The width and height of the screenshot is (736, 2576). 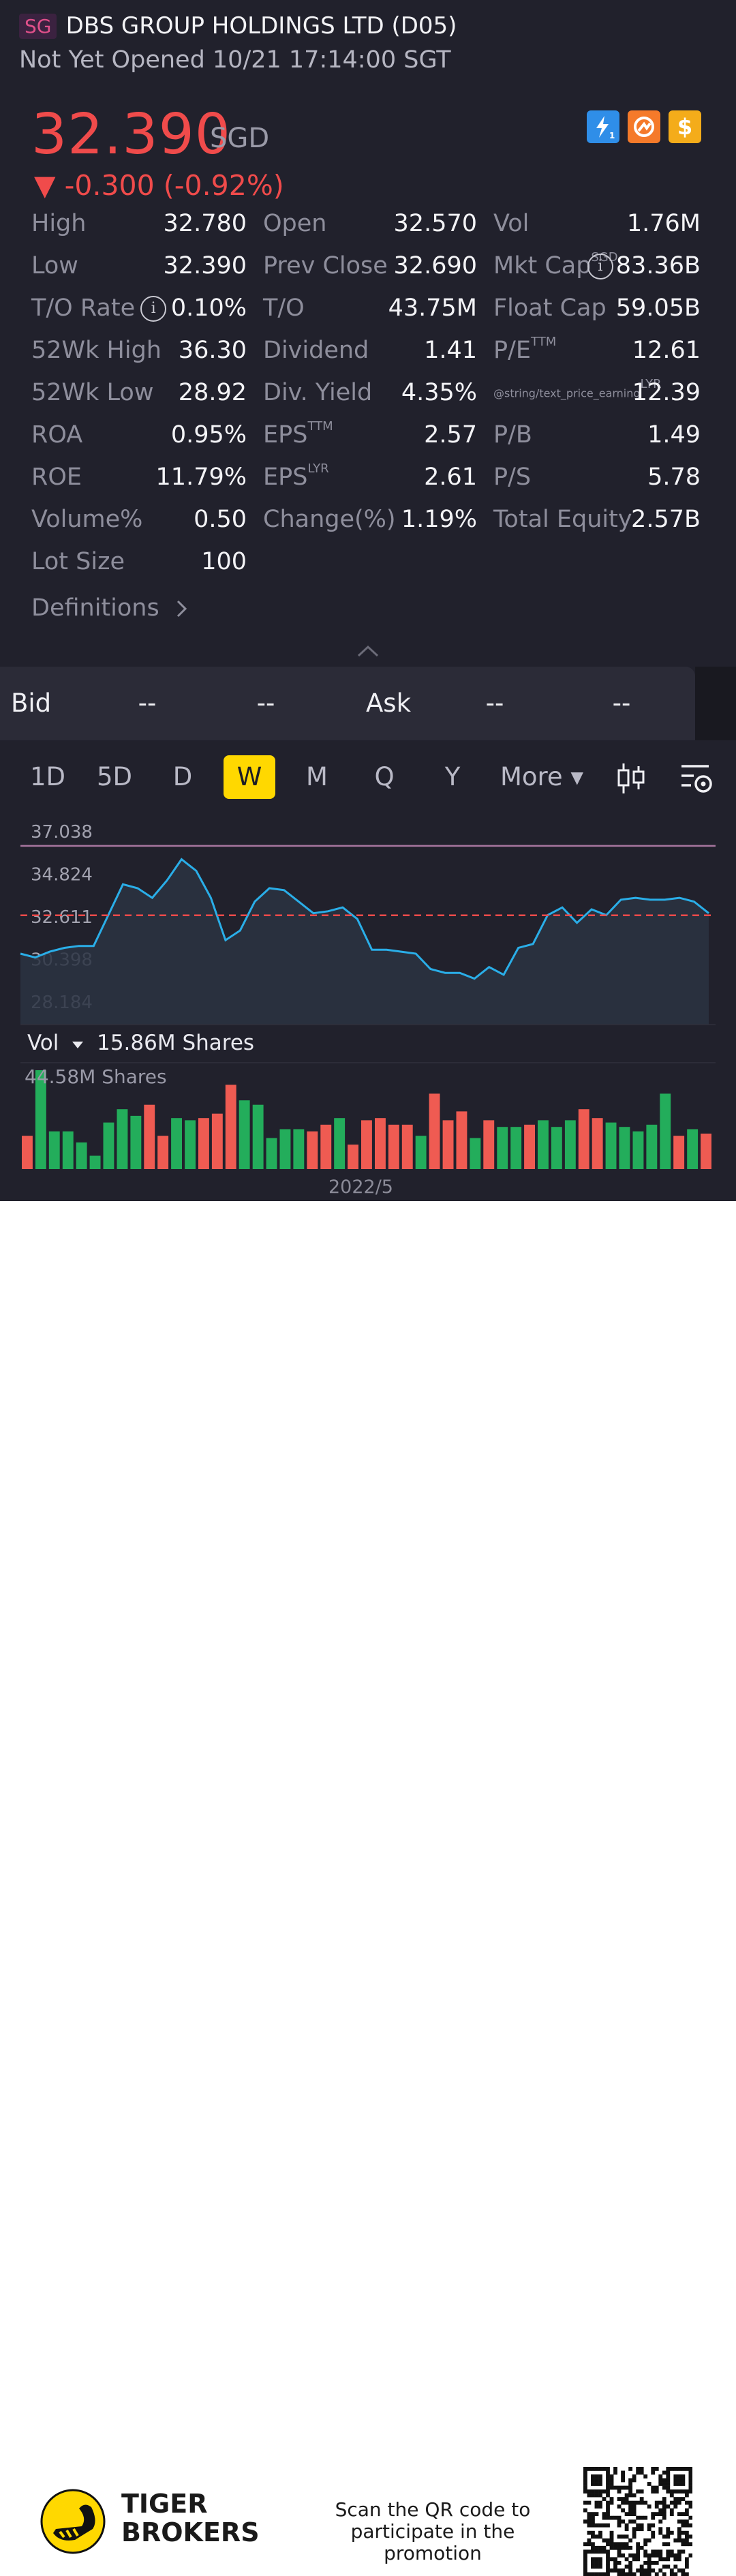 What do you see at coordinates (435, 265) in the screenshot?
I see `stat-value: 32.690` at bounding box center [435, 265].